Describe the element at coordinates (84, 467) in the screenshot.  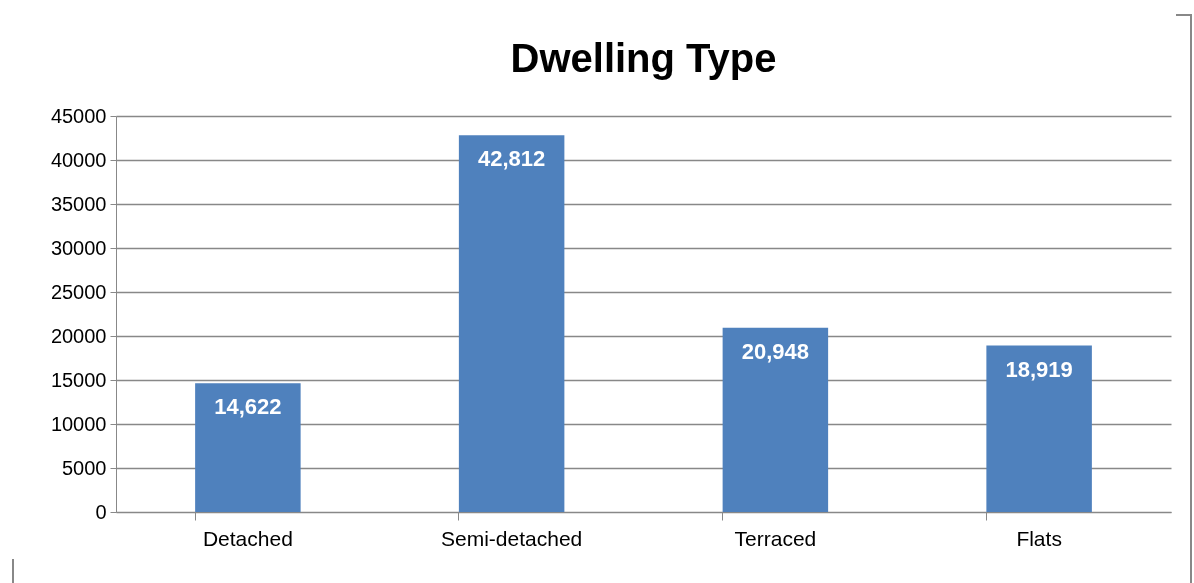
I see `y-tick-label: 5000` at that location.